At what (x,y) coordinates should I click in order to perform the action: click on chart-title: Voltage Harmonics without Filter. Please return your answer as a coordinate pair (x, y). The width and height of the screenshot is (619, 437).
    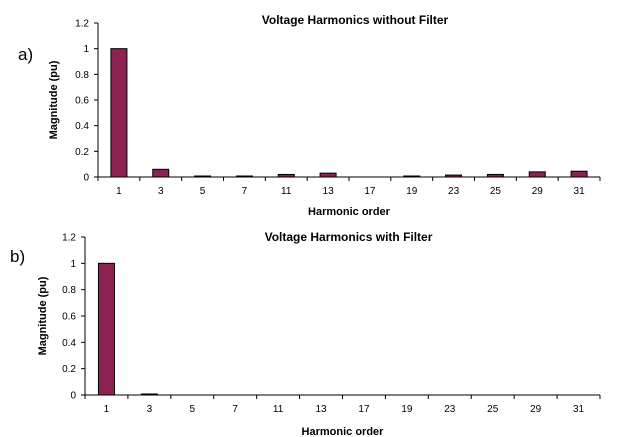
    Looking at the image, I should click on (355, 20).